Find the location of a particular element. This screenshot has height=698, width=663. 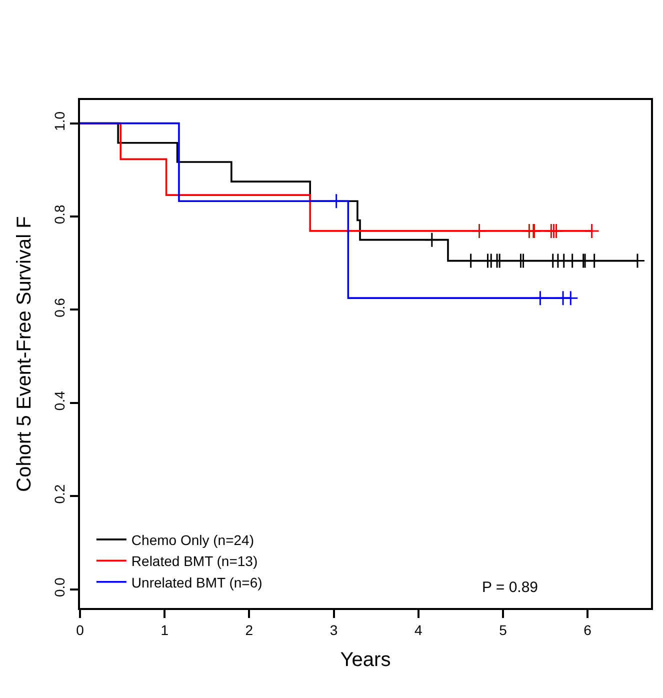

x-axis-title: Years is located at coordinates (365, 659).